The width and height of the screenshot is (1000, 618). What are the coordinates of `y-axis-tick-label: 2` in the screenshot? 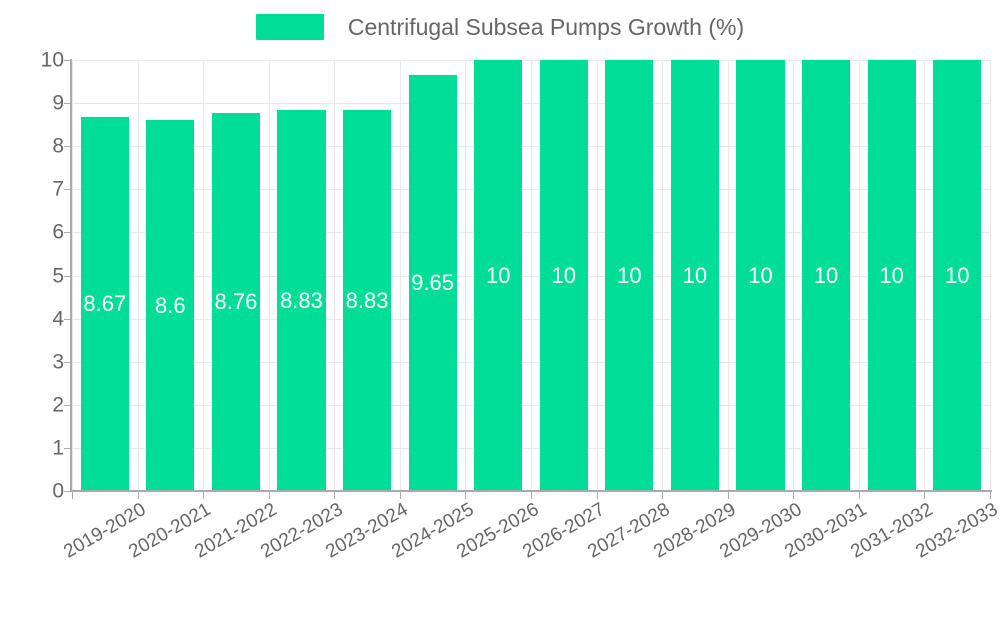 It's located at (58, 405).